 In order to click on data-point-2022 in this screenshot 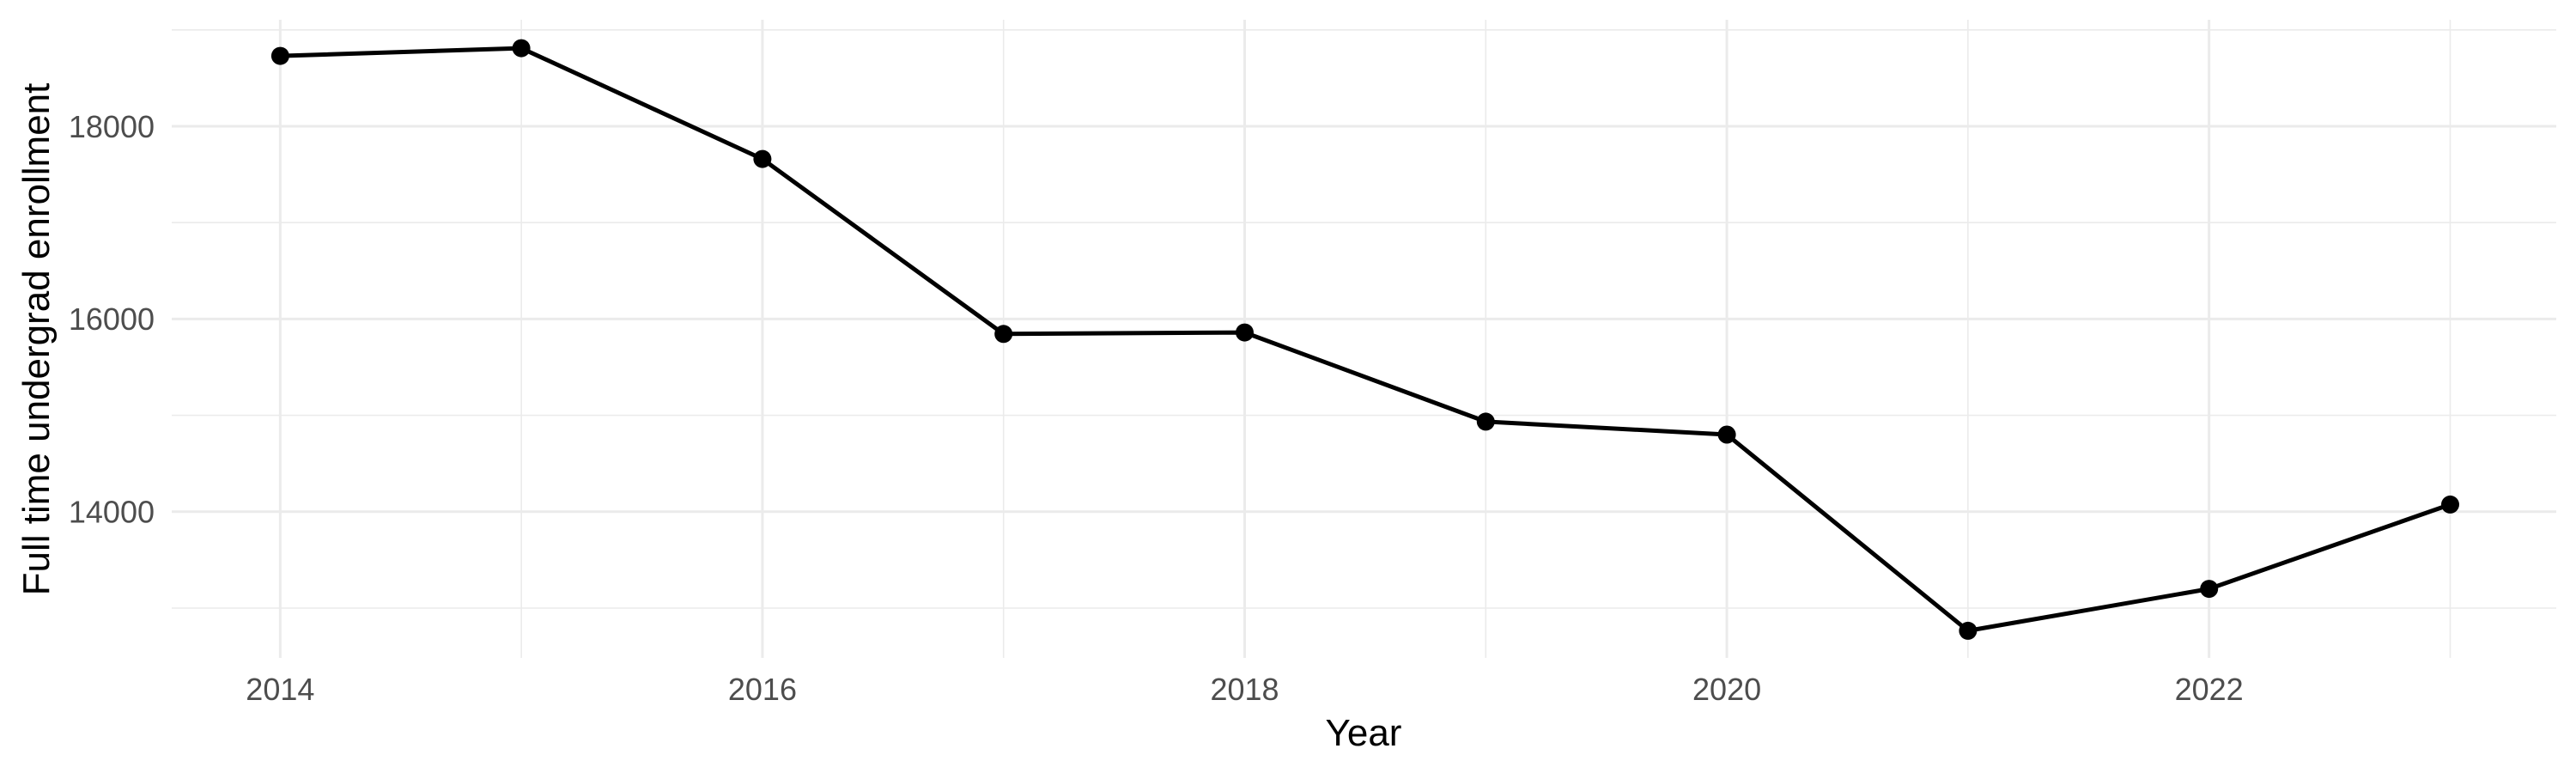, I will do `click(2209, 589)`.